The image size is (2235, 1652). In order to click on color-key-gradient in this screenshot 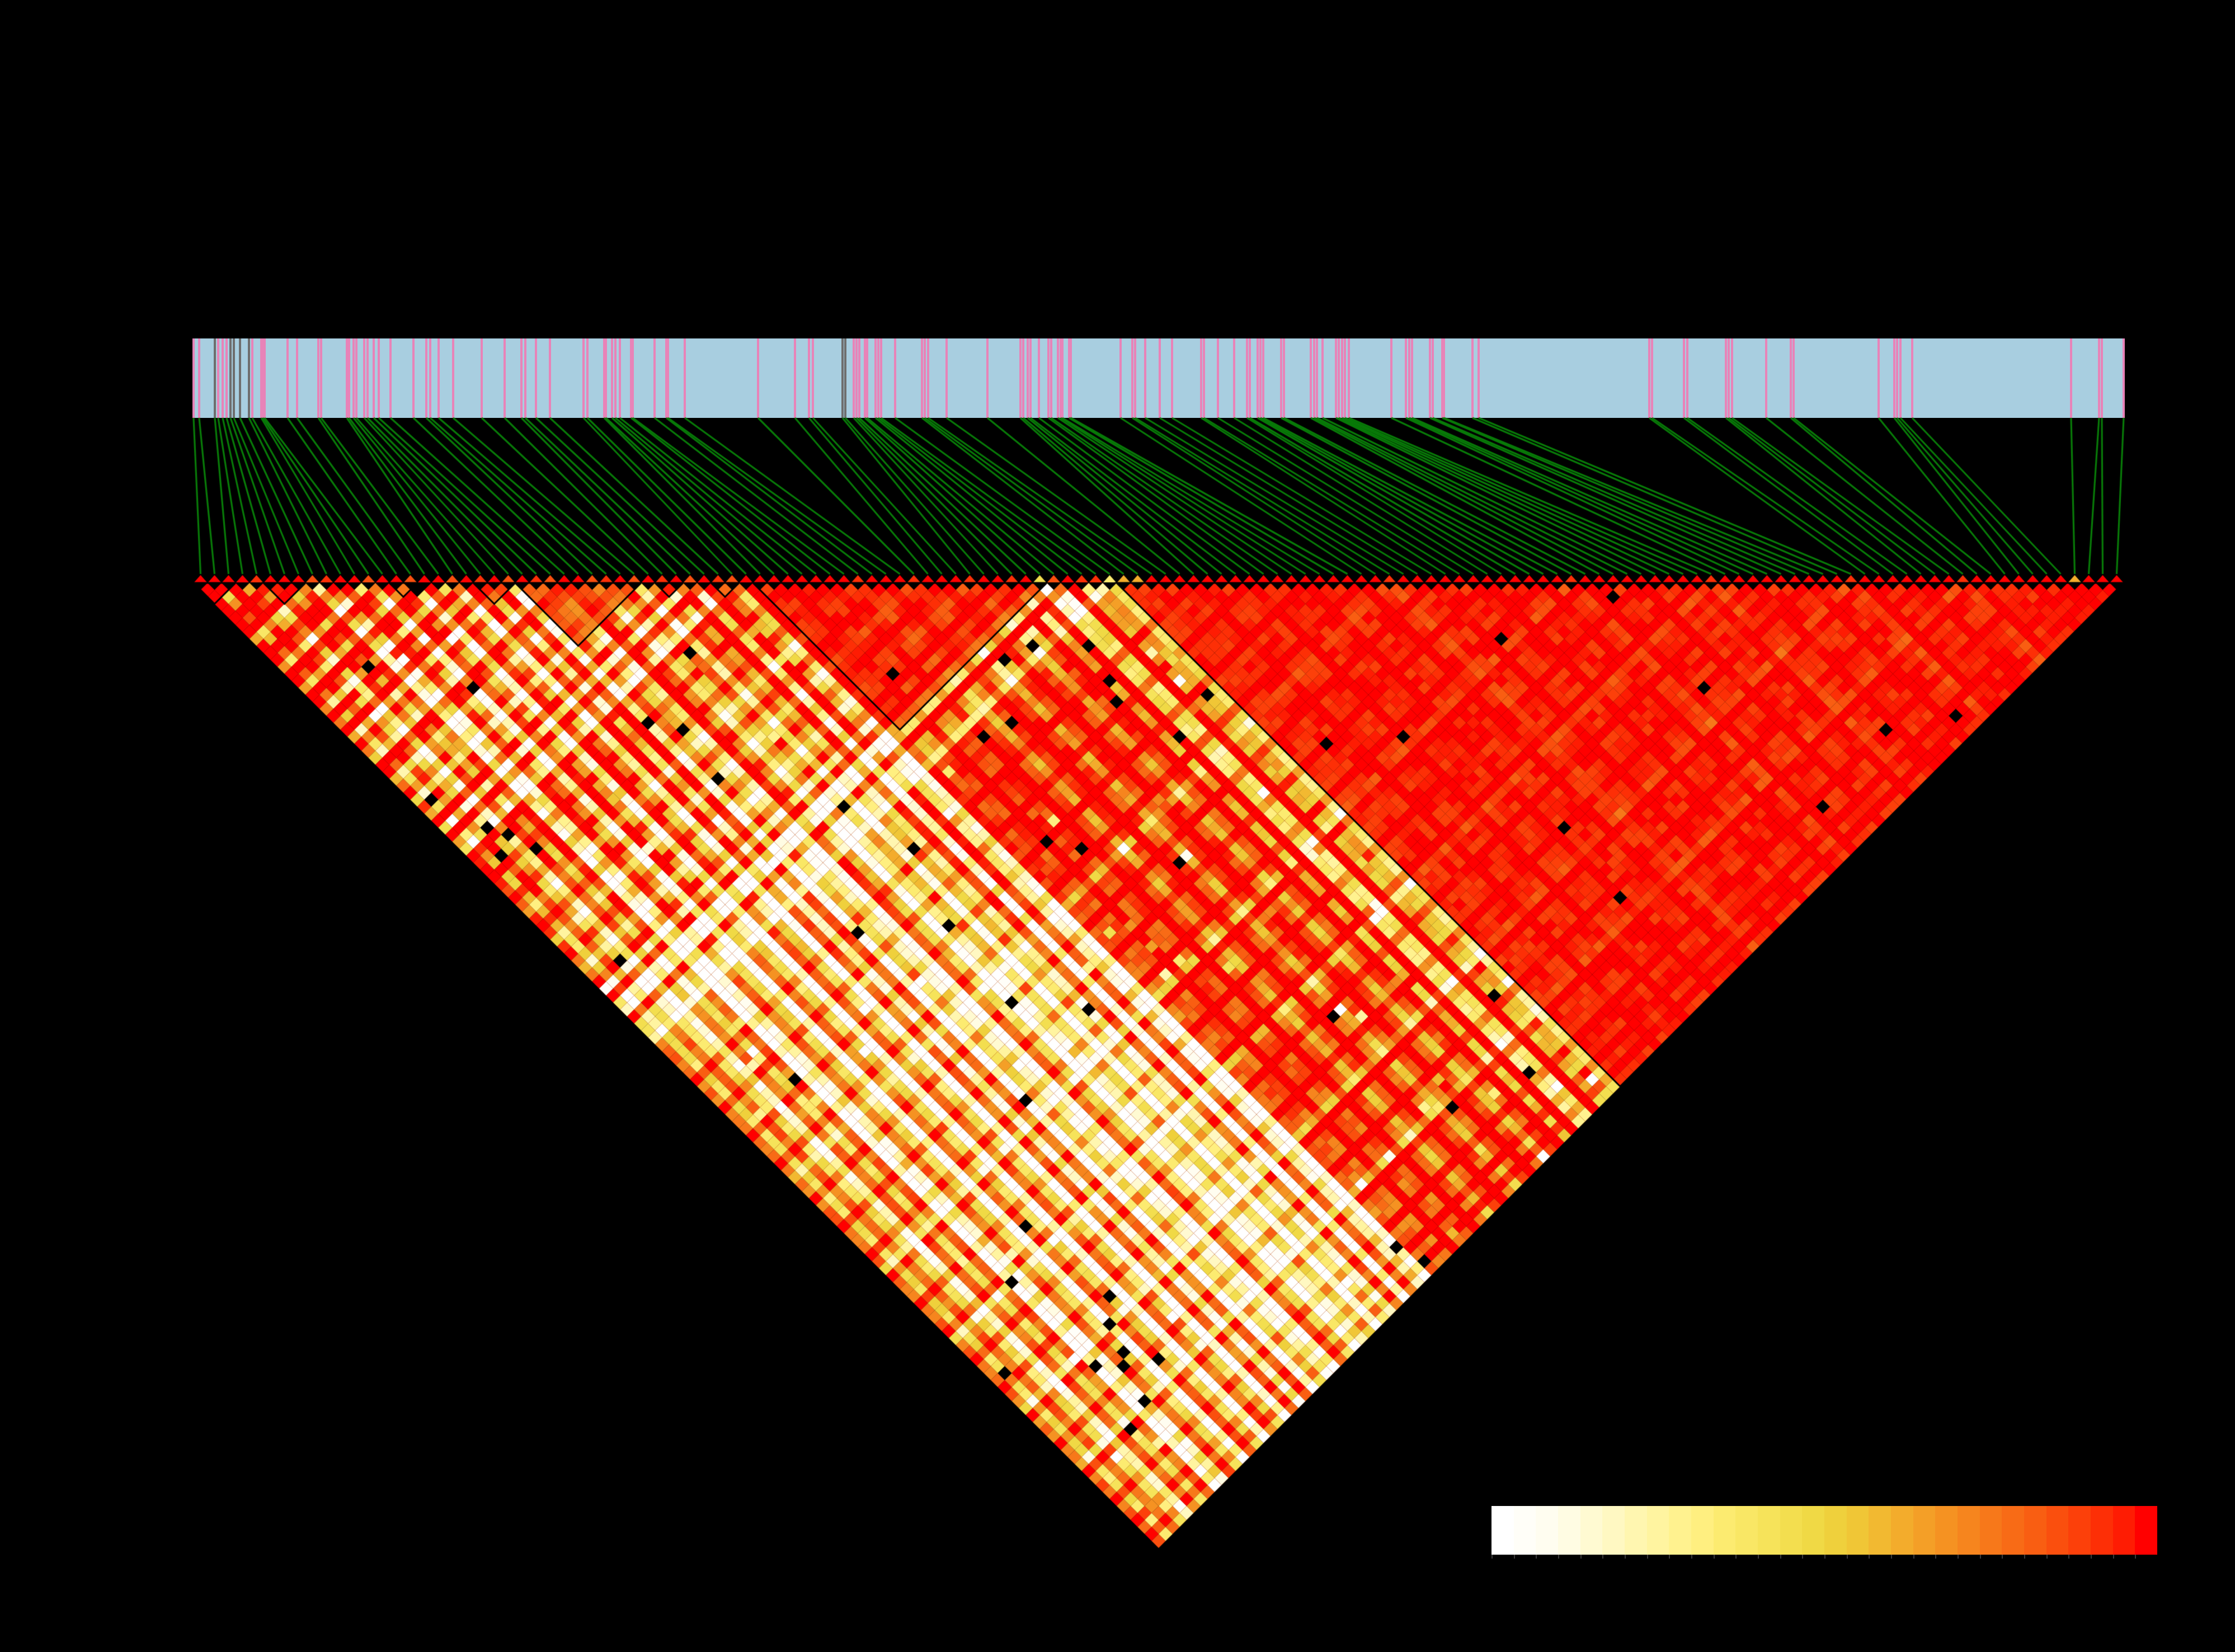, I will do `click(1824, 1533)`.